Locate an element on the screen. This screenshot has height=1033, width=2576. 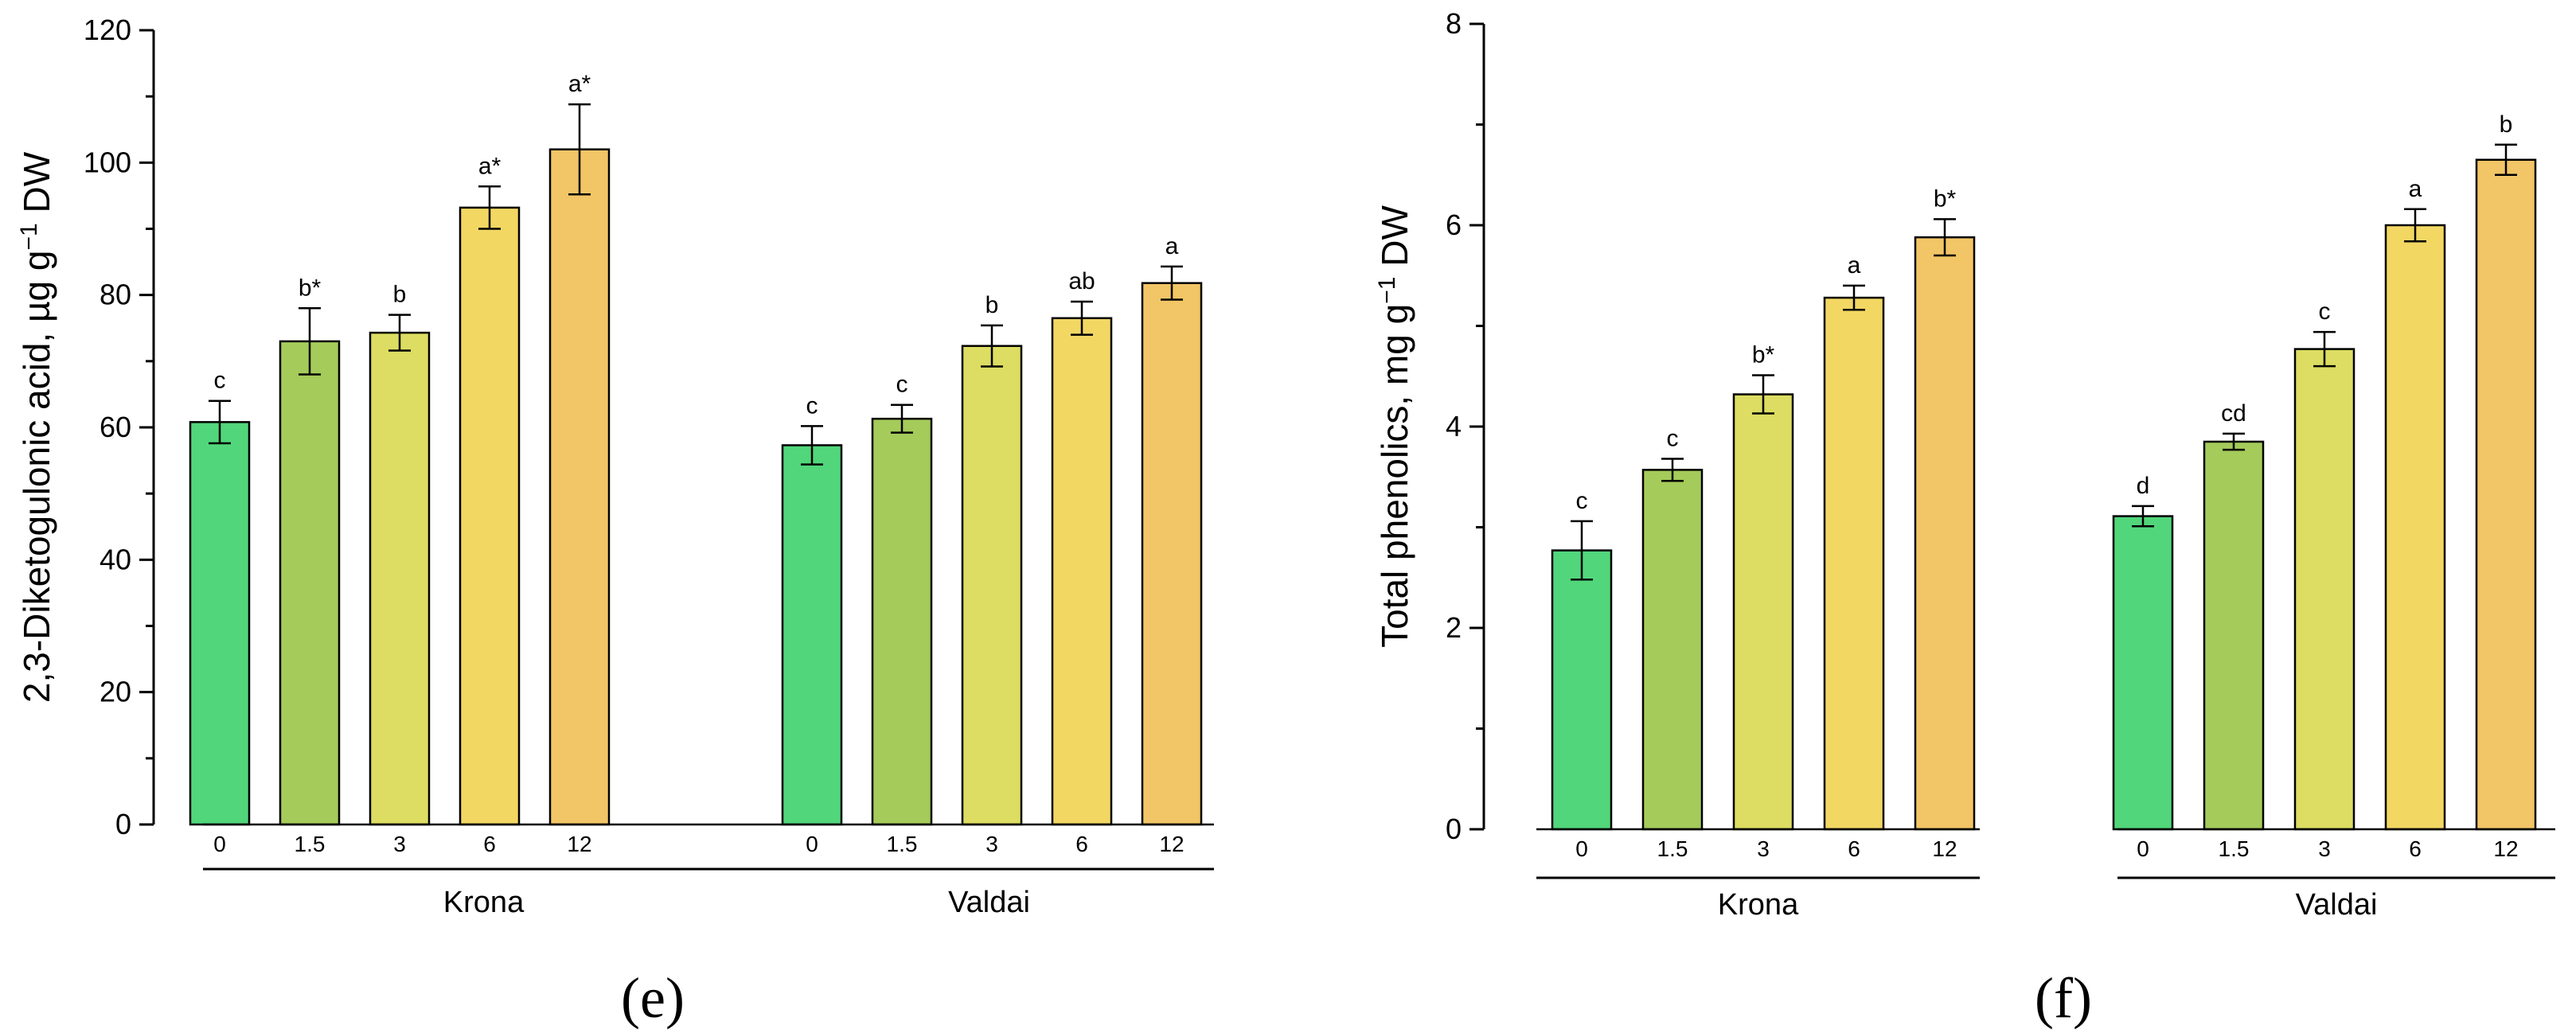
y-tick-label-e: 20 is located at coordinates (115, 692).